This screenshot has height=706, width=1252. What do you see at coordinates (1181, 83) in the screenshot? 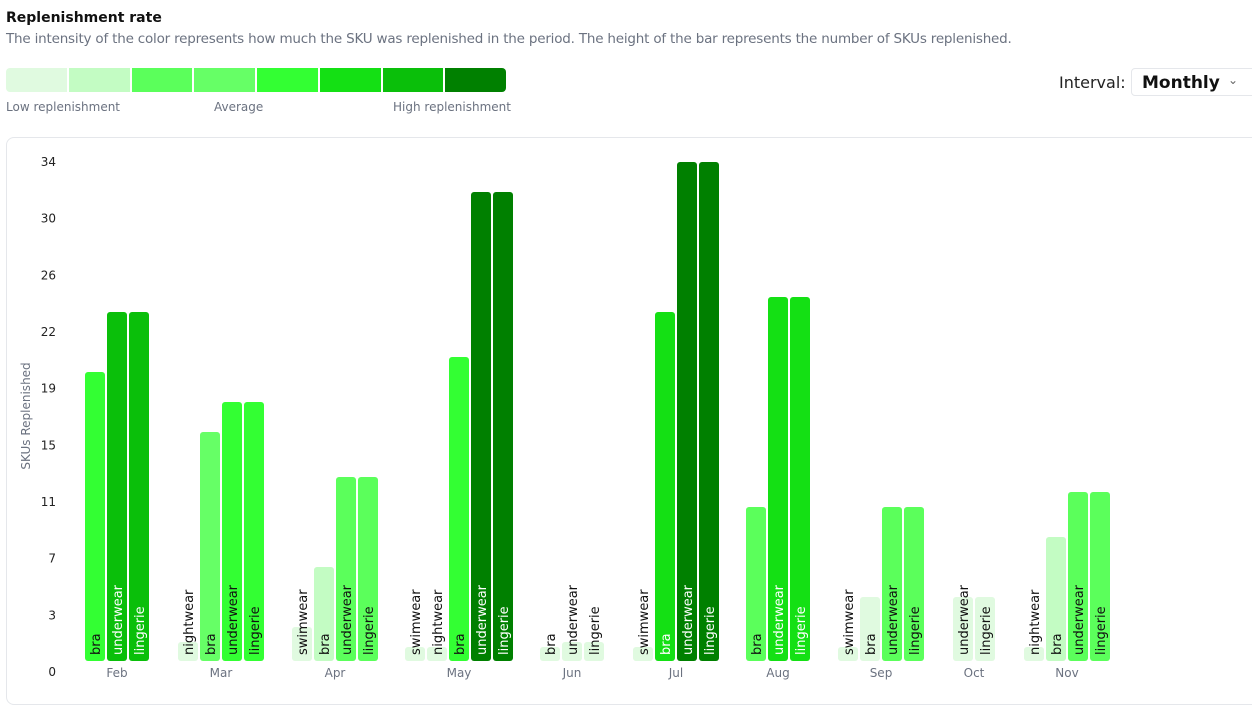
I see `interval-value: Monthly` at bounding box center [1181, 83].